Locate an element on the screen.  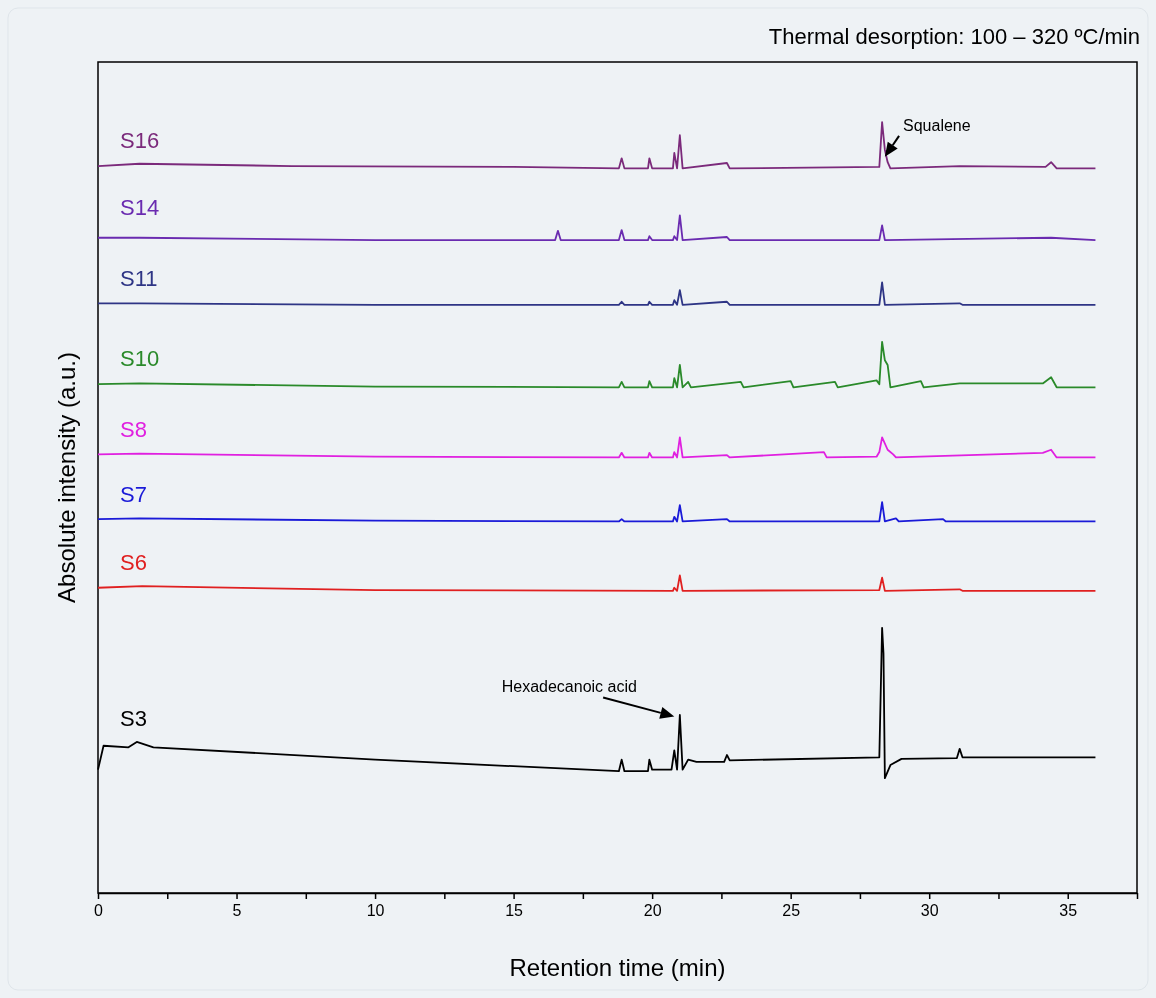
x-tick-label: 25 is located at coordinates (791, 911).